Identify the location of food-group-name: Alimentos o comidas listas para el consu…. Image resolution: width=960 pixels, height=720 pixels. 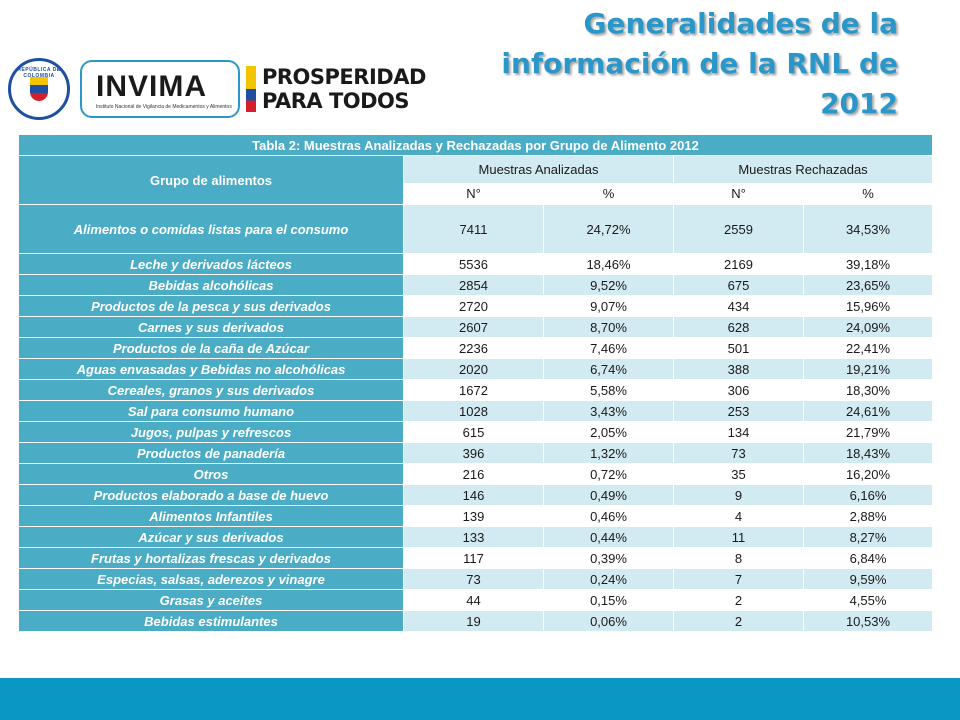
(211, 229).